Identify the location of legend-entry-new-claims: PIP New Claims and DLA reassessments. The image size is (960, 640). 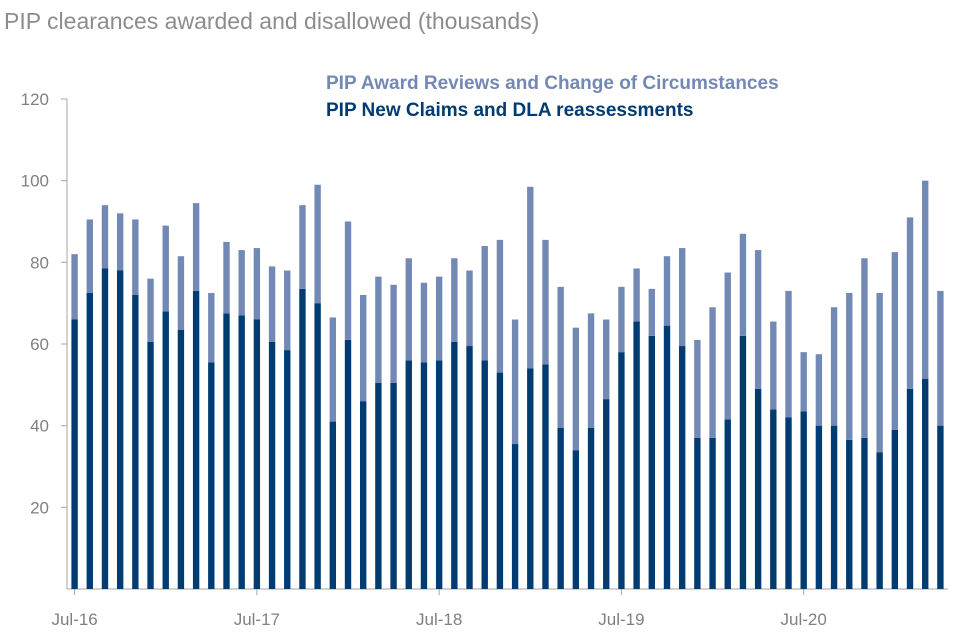
(510, 110).